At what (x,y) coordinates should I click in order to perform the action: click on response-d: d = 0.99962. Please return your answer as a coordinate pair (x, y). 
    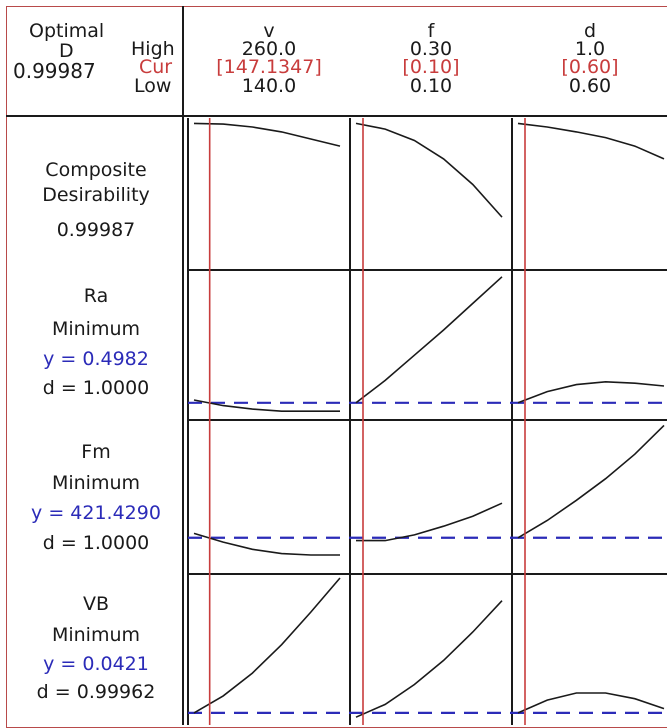
    Looking at the image, I should click on (96, 692).